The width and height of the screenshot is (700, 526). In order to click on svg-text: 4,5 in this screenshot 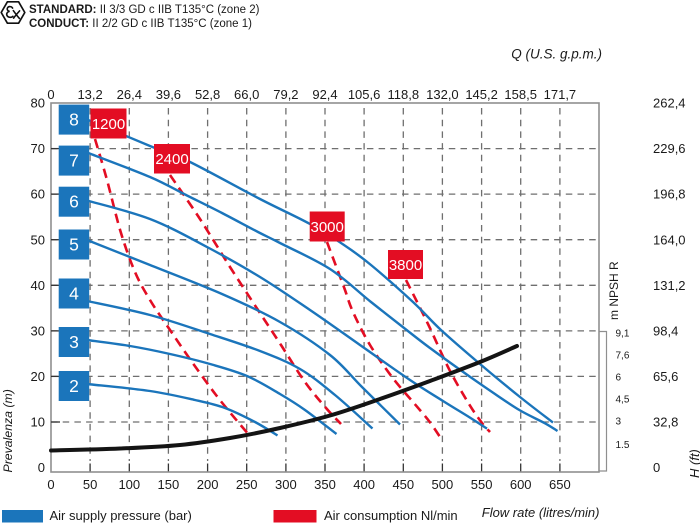, I will do `click(623, 400)`.